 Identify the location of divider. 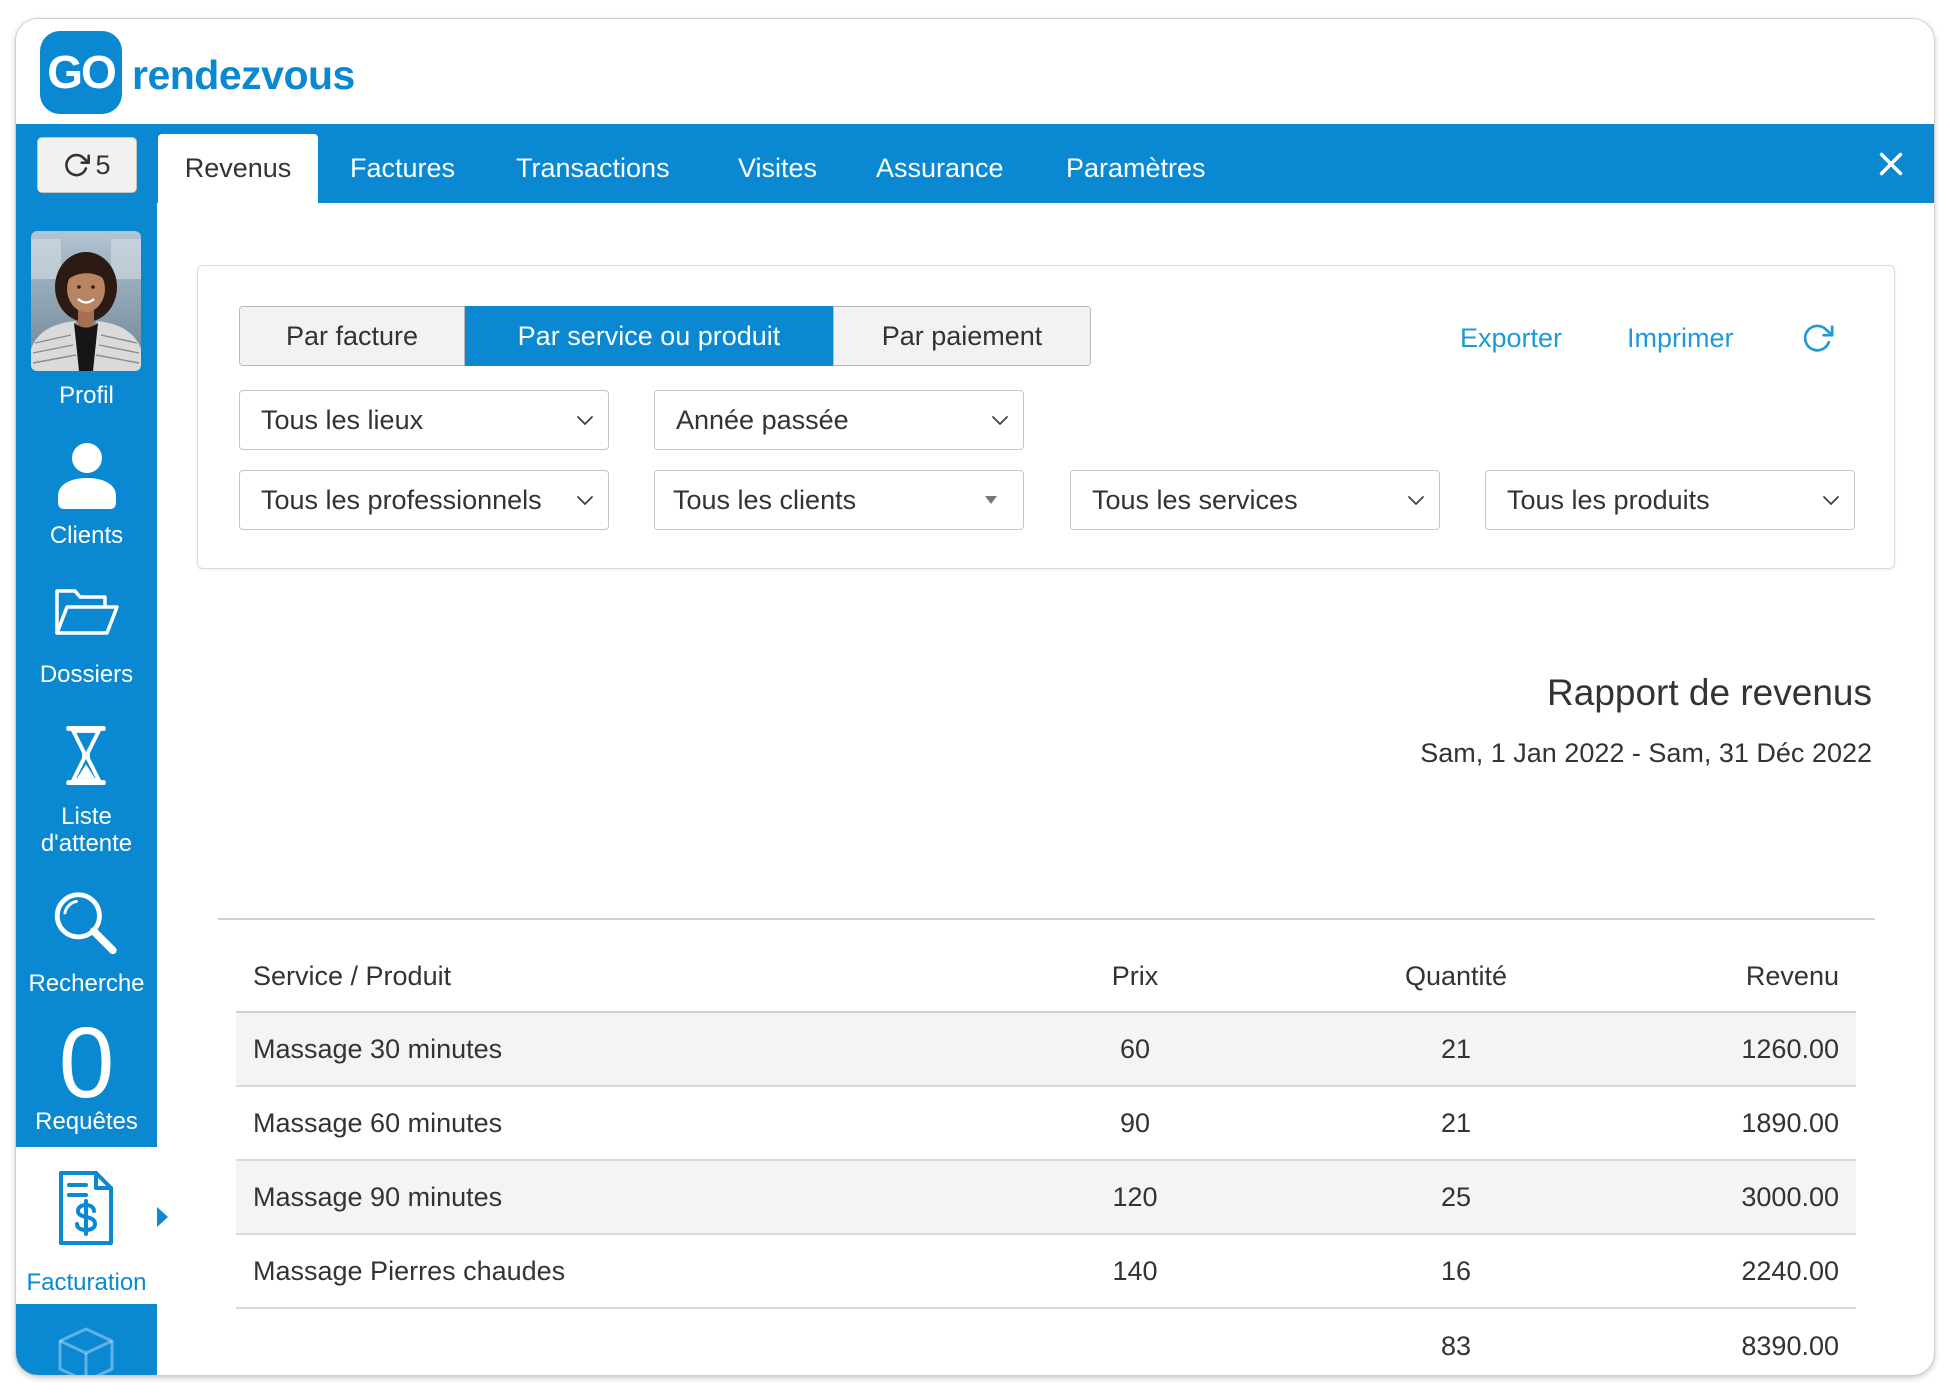
(1046, 919).